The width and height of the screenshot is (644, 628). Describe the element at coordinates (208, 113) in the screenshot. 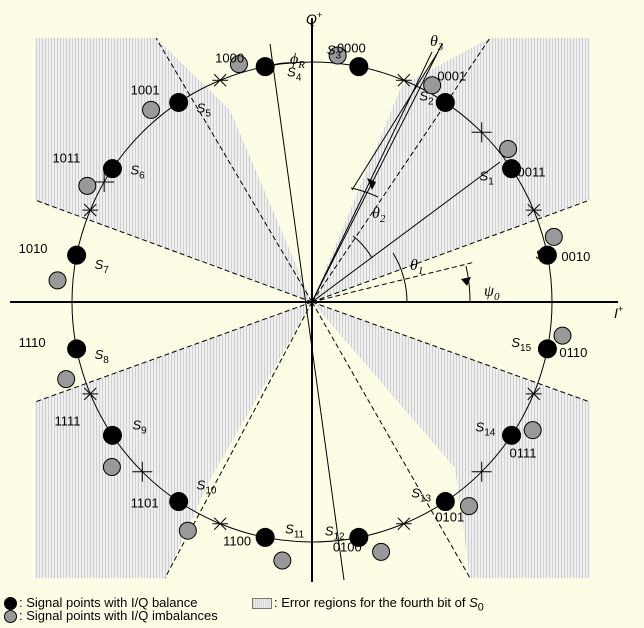

I see `signal-label-index: 5` at that location.